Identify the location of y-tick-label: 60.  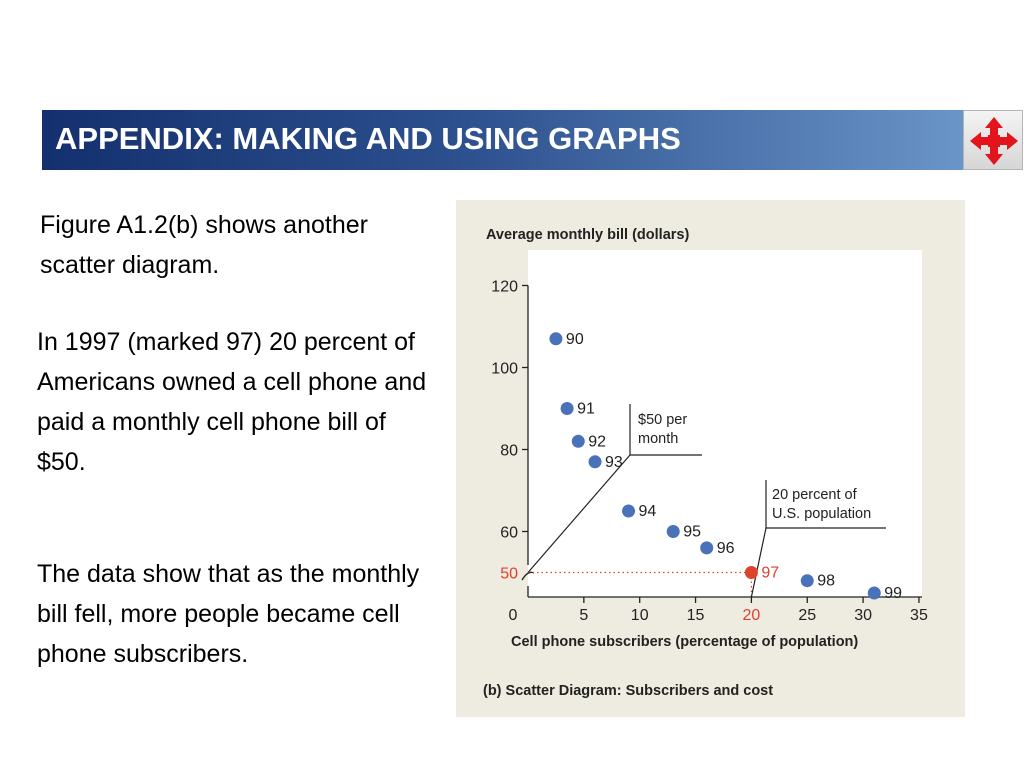
(509, 533).